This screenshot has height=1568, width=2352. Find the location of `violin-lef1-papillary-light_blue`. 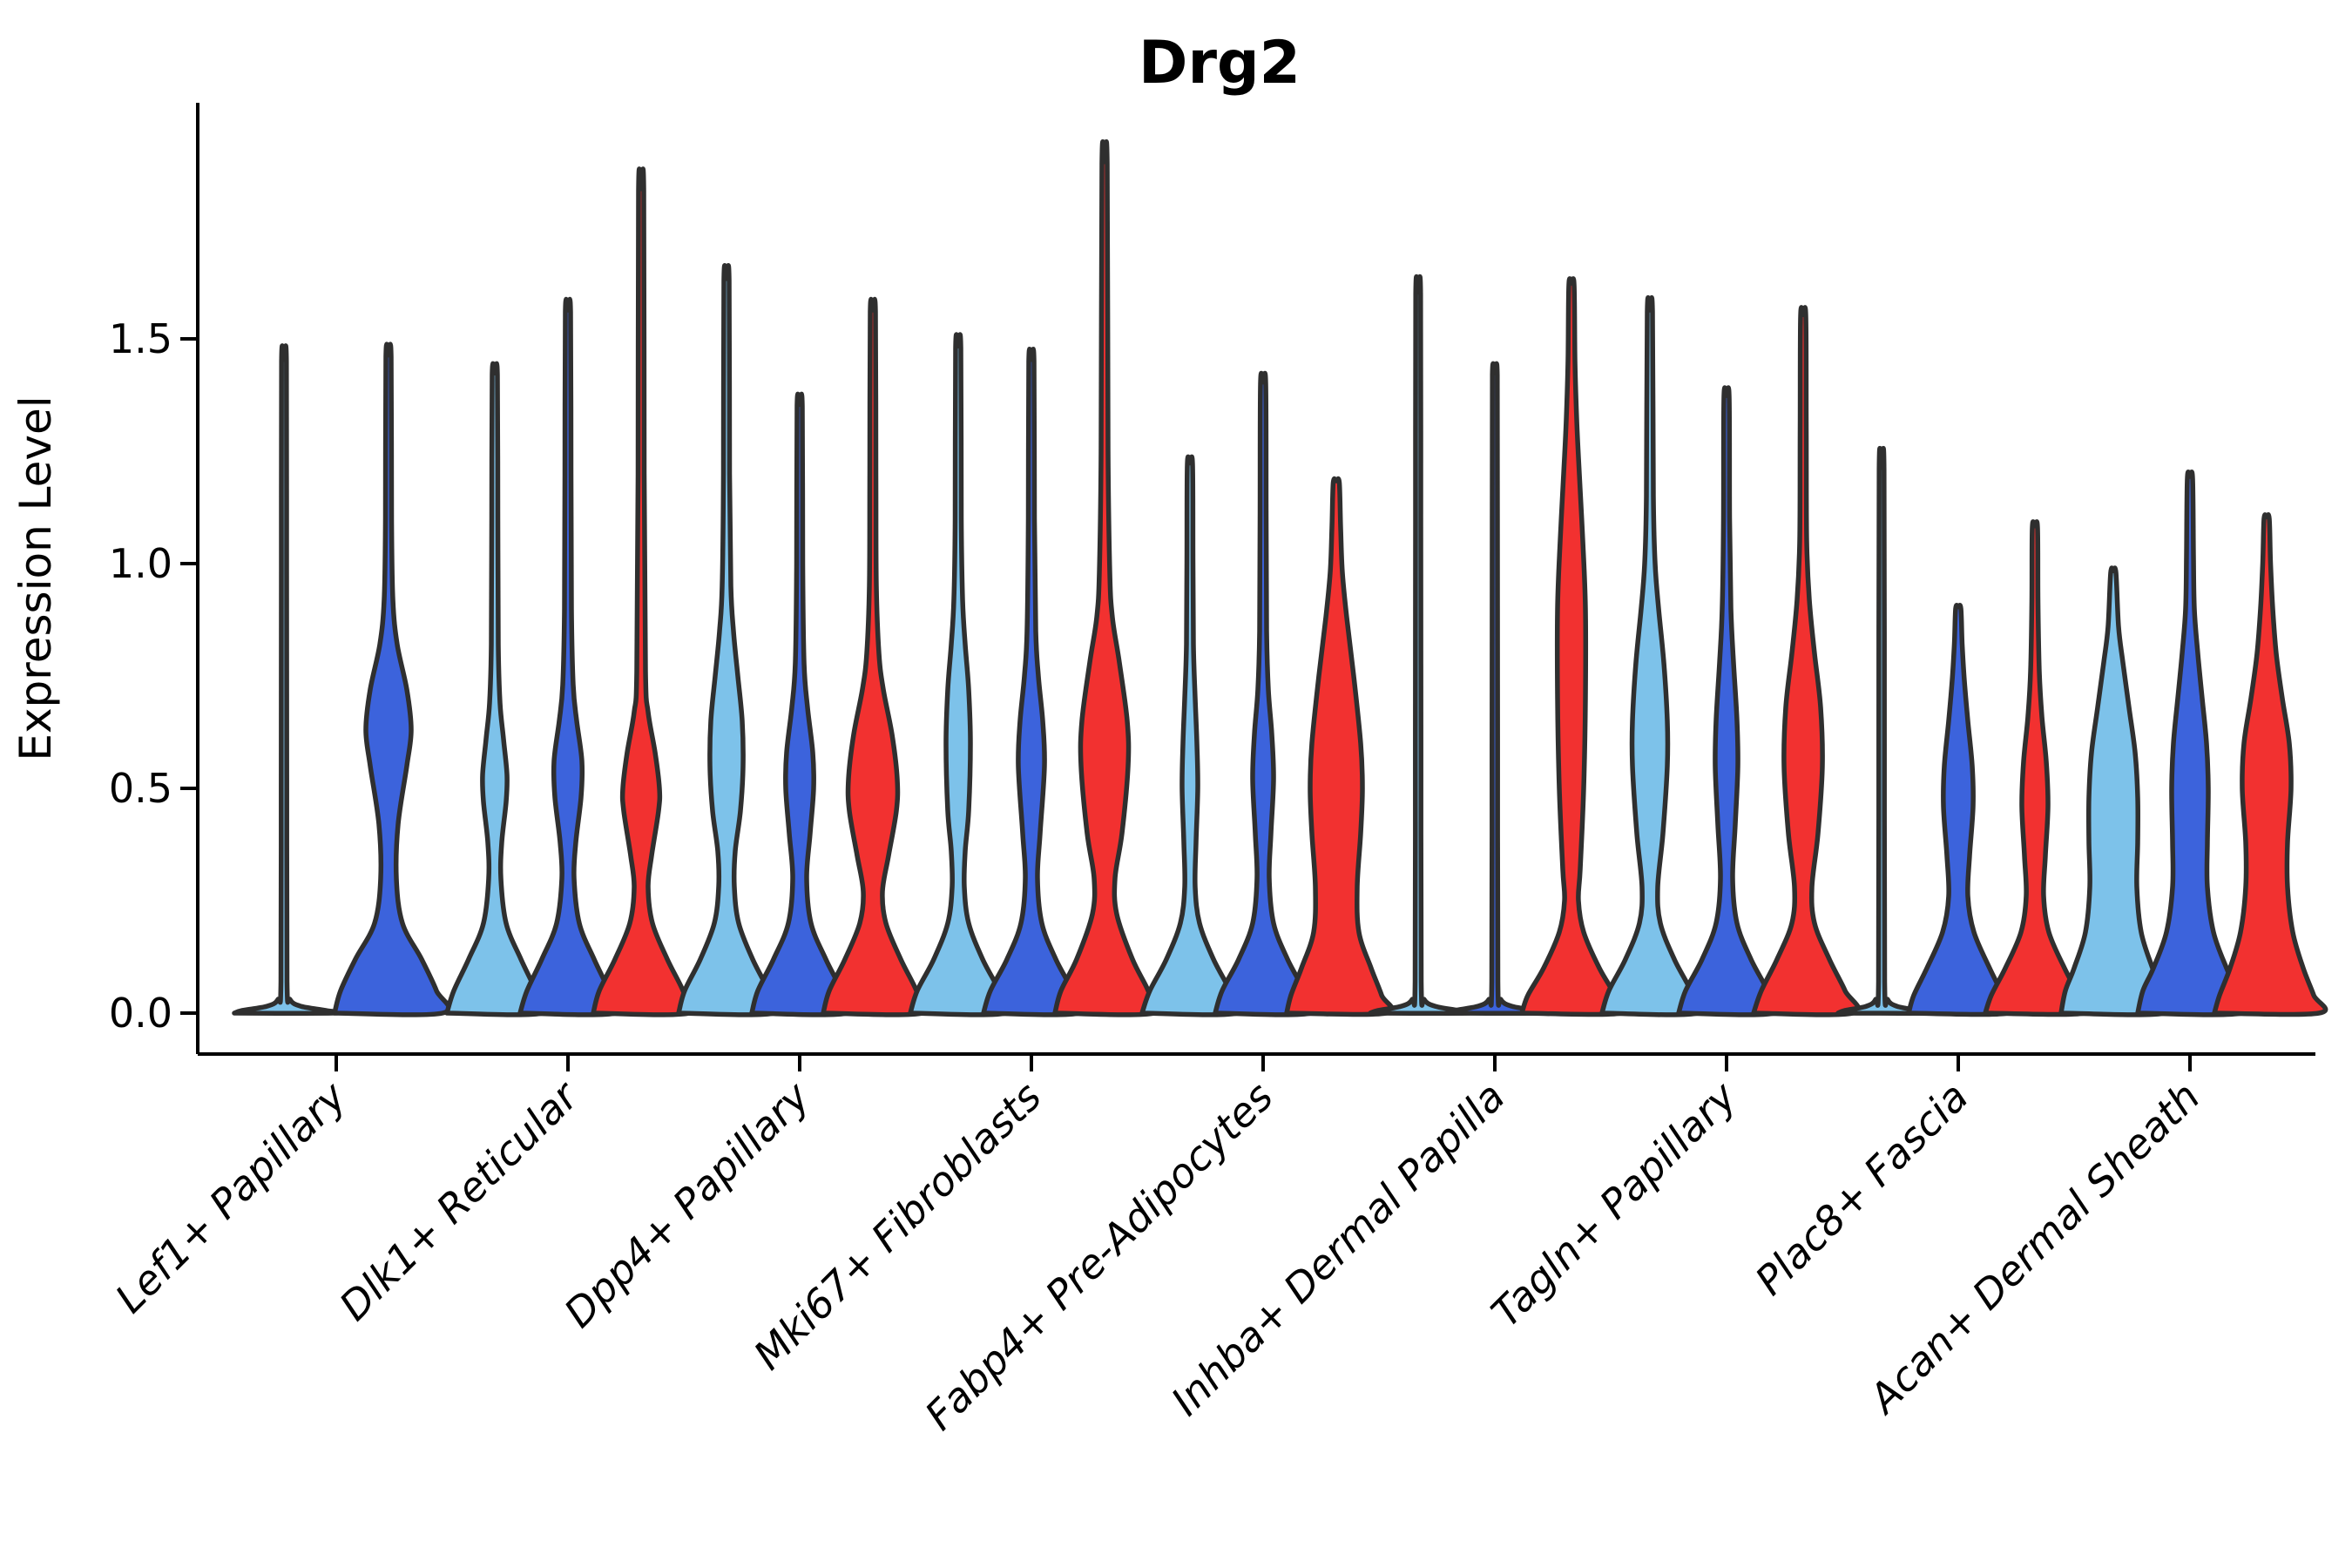

violin-lef1-papillary-light_blue is located at coordinates (287, 679).